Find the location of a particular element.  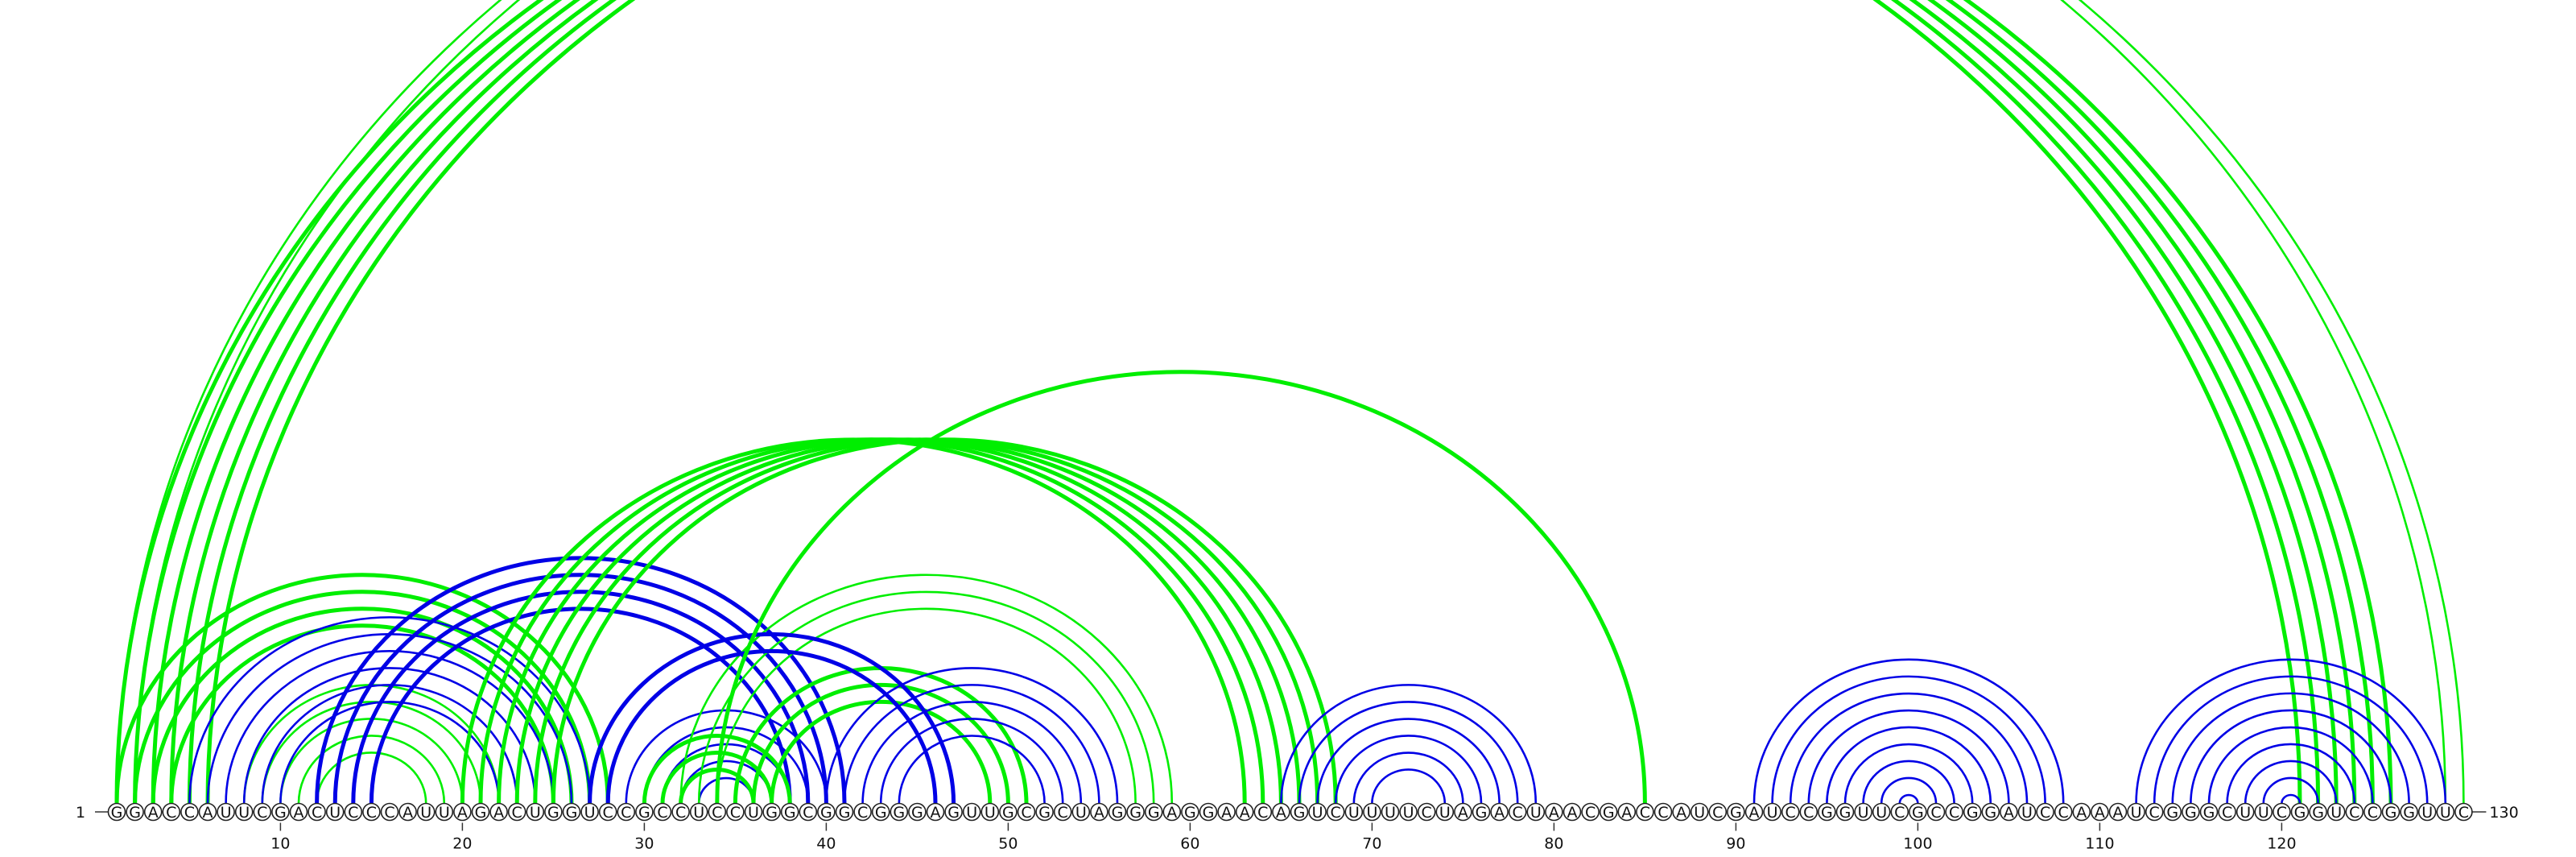

tick-label: 50 is located at coordinates (1008, 844).